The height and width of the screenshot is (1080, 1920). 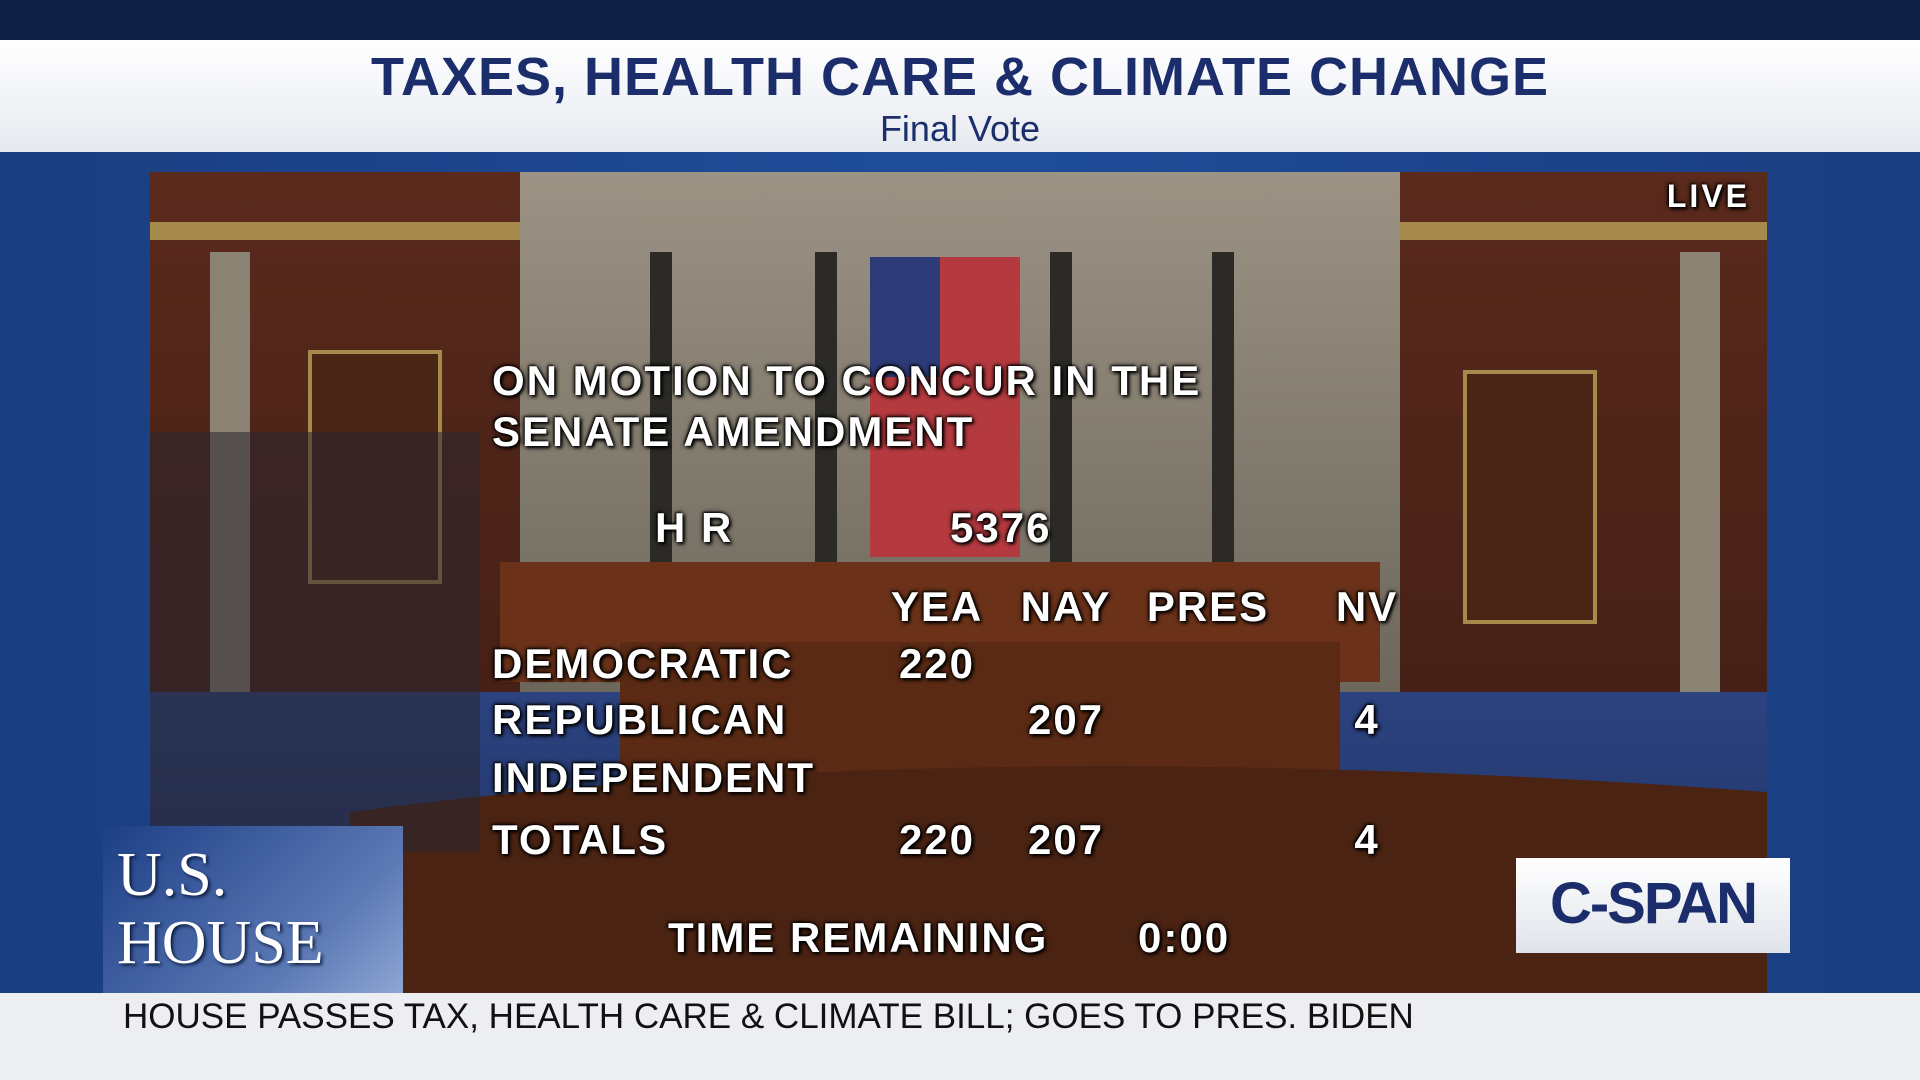 What do you see at coordinates (1708, 196) in the screenshot?
I see `live-indicator: LIVE` at bounding box center [1708, 196].